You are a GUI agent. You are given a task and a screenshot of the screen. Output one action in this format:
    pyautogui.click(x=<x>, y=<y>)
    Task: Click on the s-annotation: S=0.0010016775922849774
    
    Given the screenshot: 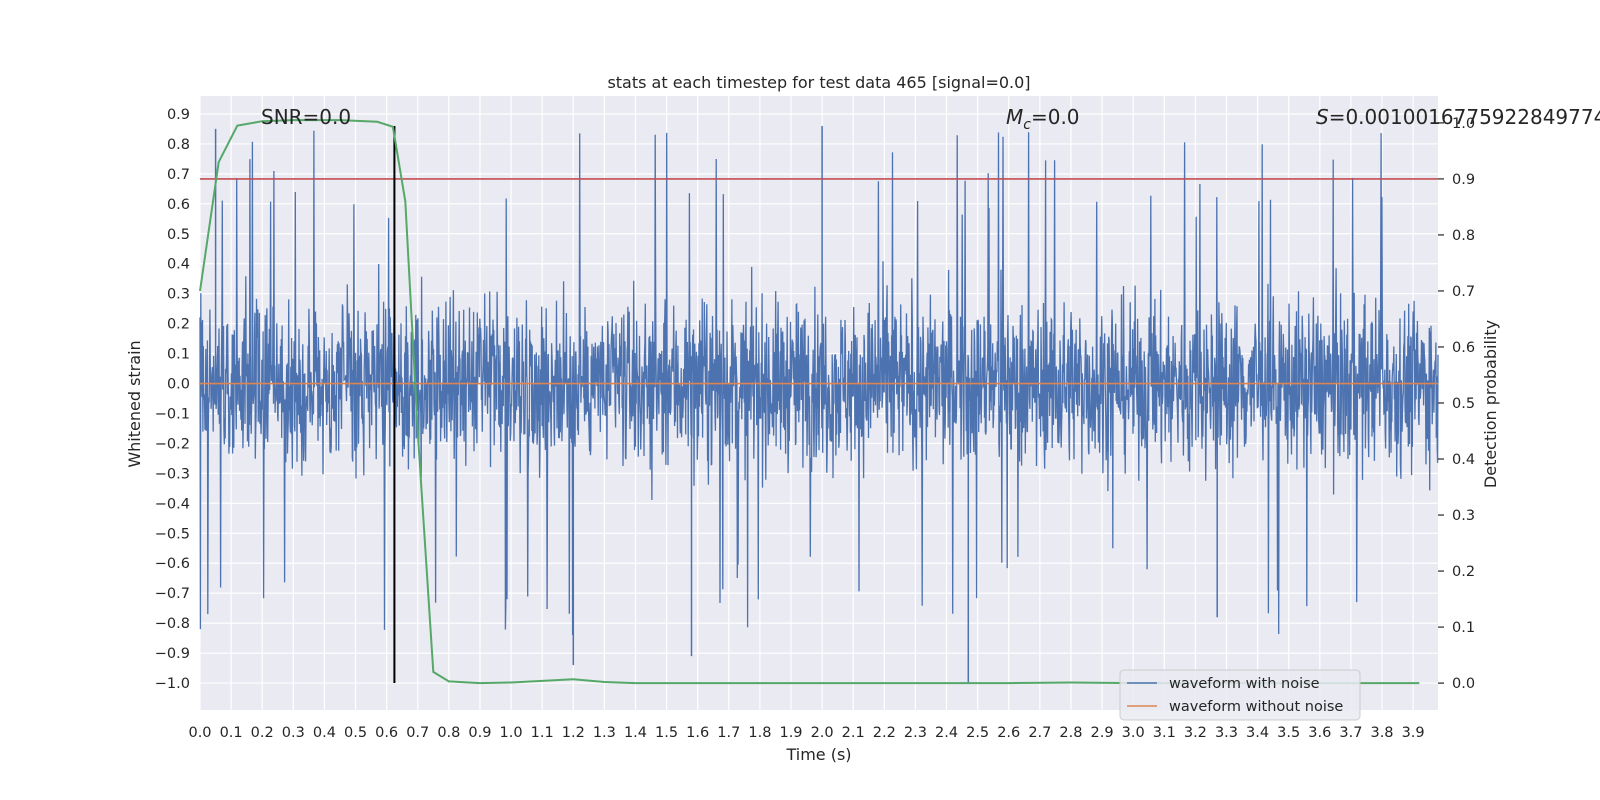 What is the action you would take?
    pyautogui.click(x=1458, y=117)
    